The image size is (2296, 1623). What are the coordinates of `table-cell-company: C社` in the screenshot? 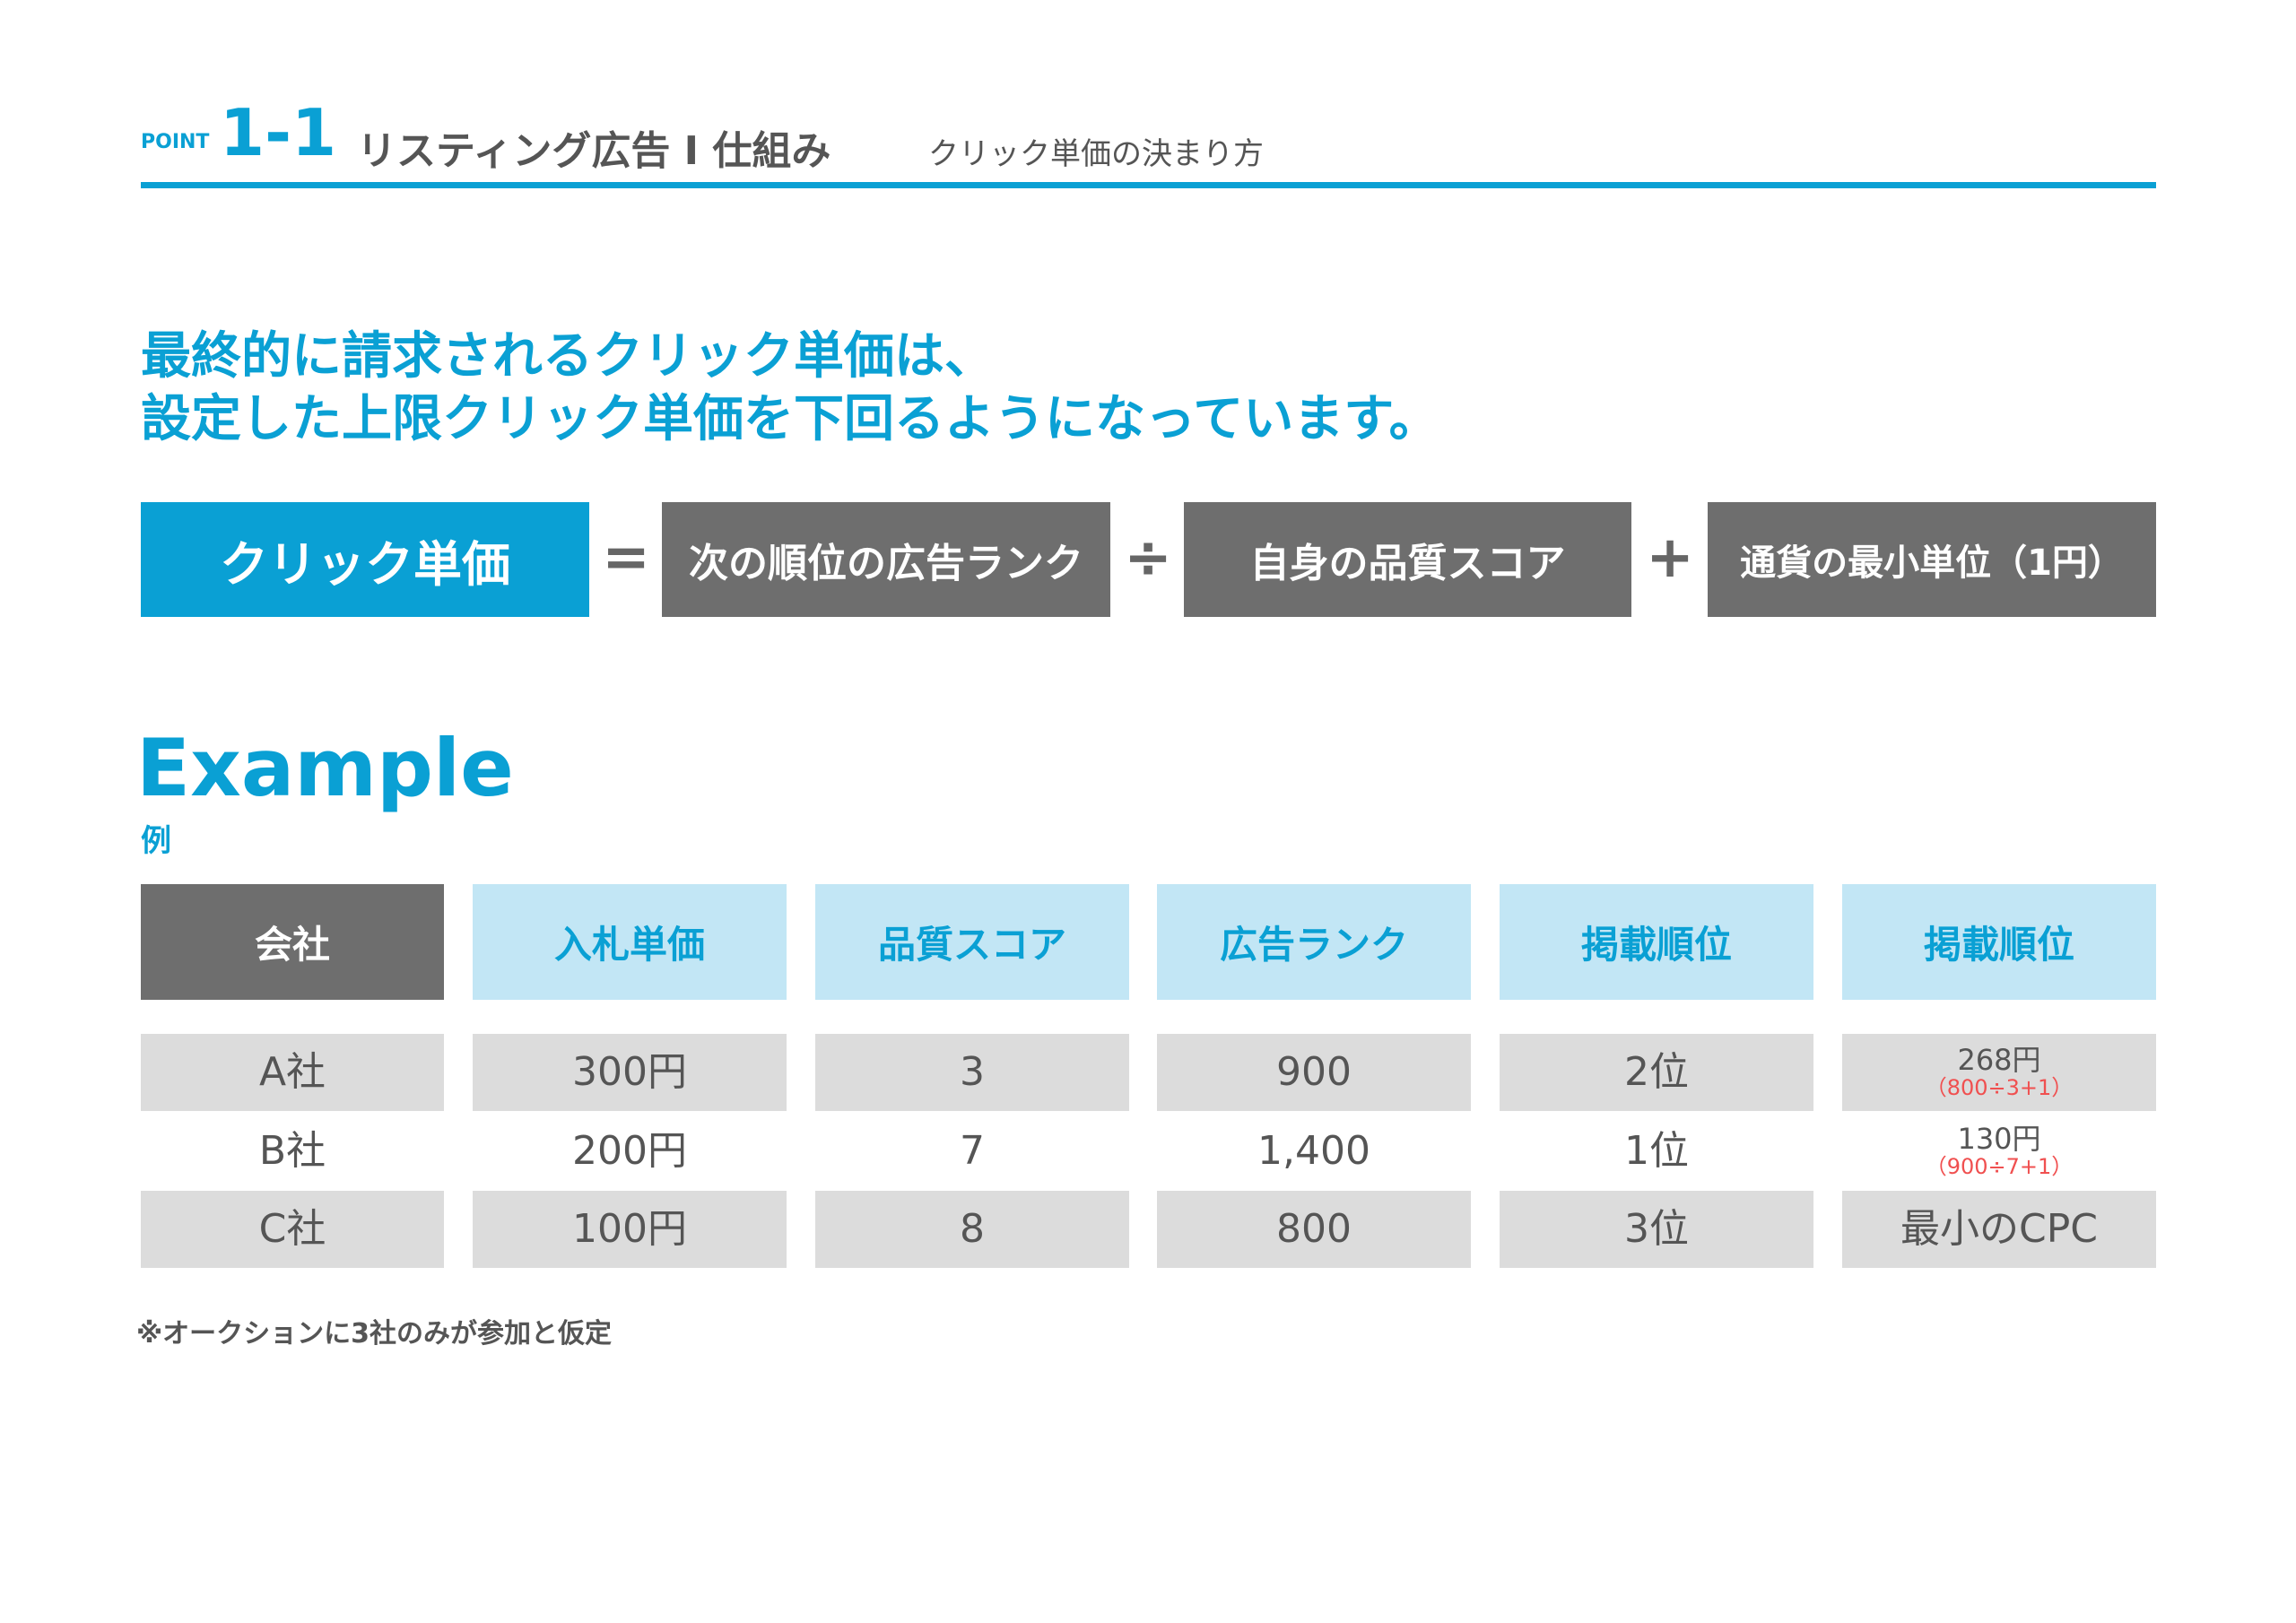 It's located at (292, 1229).